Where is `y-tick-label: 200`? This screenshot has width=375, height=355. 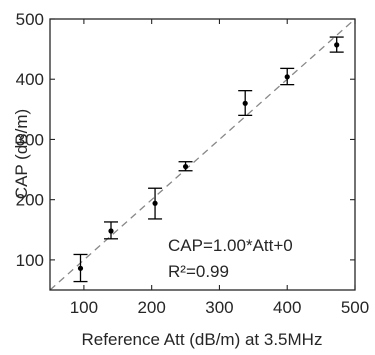
y-tick-label: 200 is located at coordinates (30, 200).